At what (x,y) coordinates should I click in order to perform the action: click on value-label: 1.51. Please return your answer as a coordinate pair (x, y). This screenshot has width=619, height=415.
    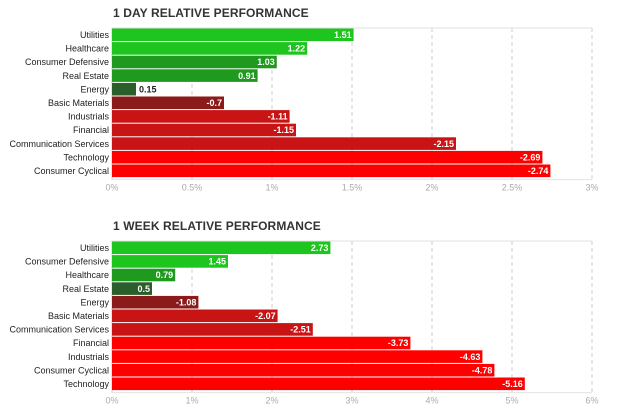
    Looking at the image, I should click on (343, 35).